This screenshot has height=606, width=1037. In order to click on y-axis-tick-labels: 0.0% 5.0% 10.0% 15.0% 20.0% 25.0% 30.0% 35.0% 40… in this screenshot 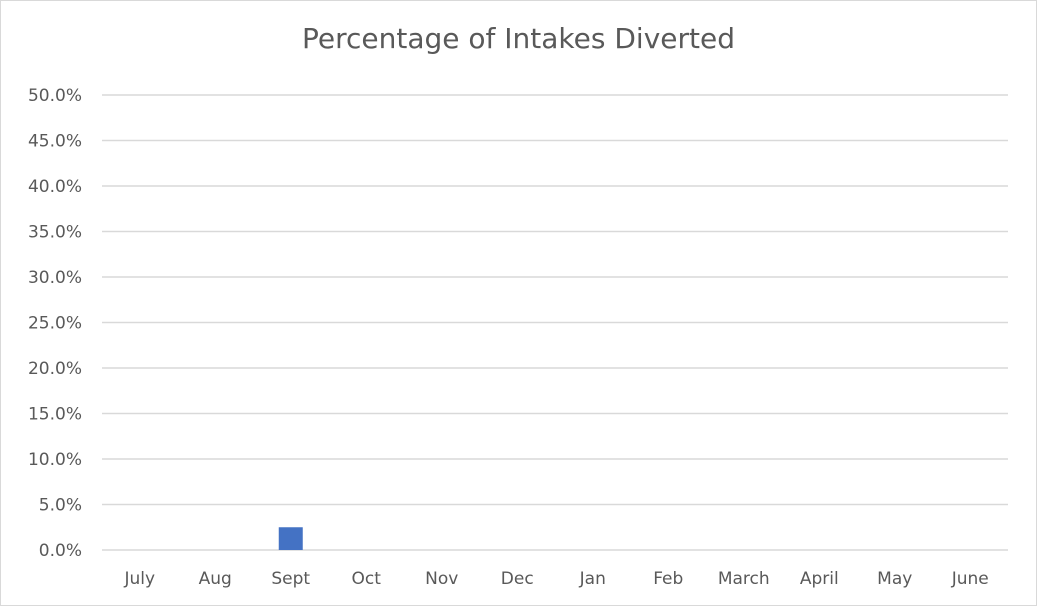, I will do `click(55, 323)`.